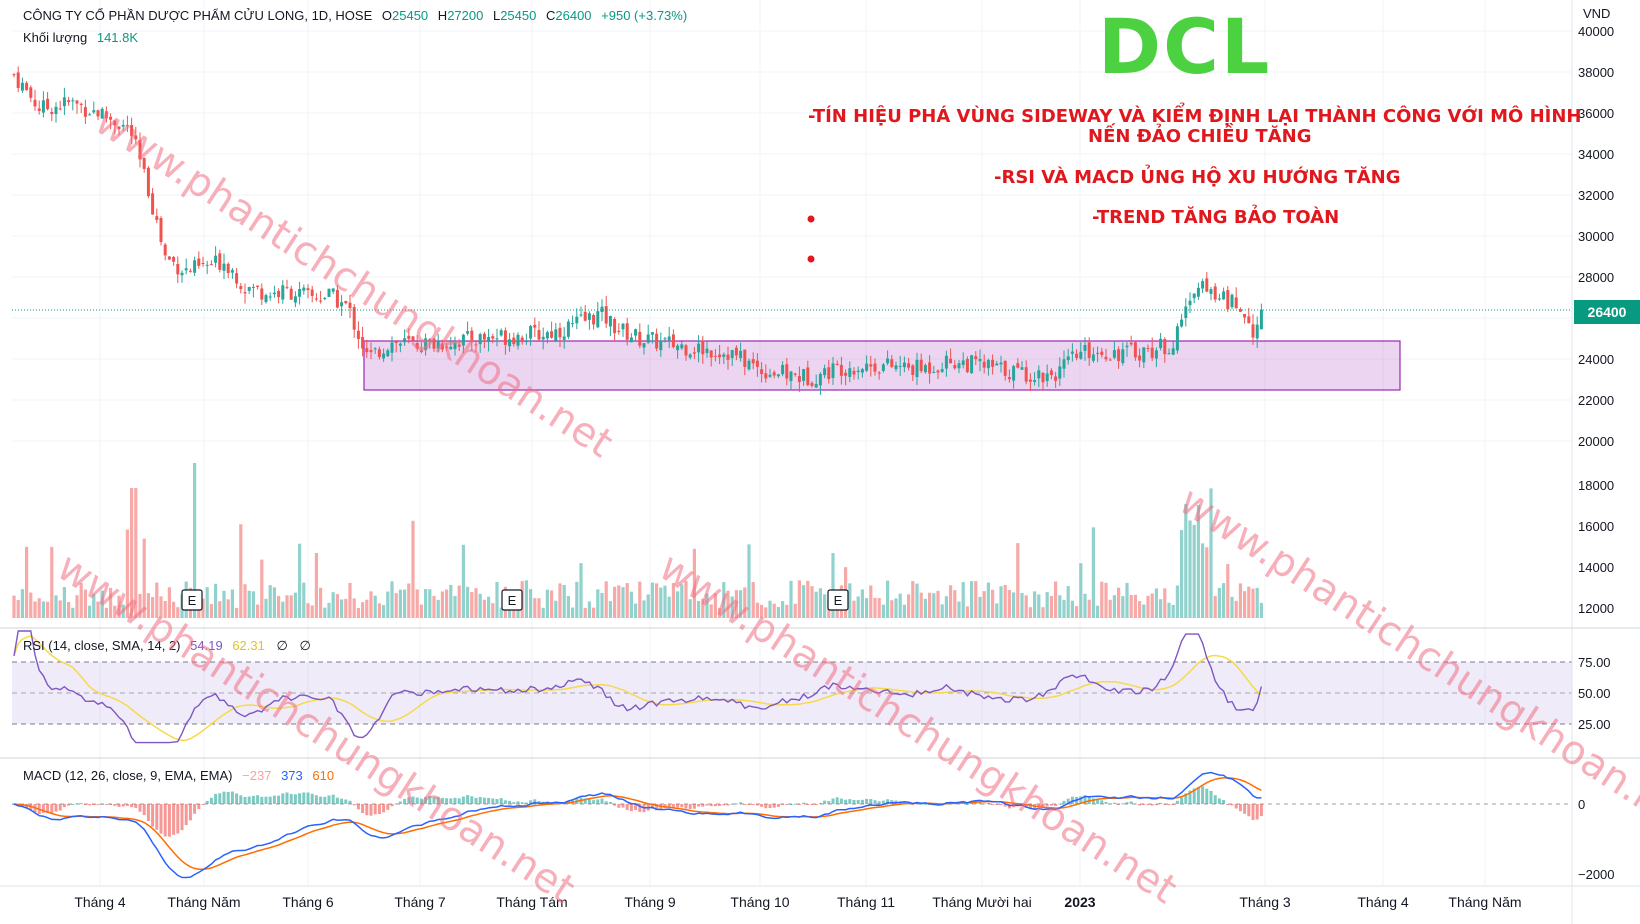 The width and height of the screenshot is (1640, 924). Describe the element at coordinates (1596, 608) in the screenshot. I see `price-tick-label: 12000` at that location.